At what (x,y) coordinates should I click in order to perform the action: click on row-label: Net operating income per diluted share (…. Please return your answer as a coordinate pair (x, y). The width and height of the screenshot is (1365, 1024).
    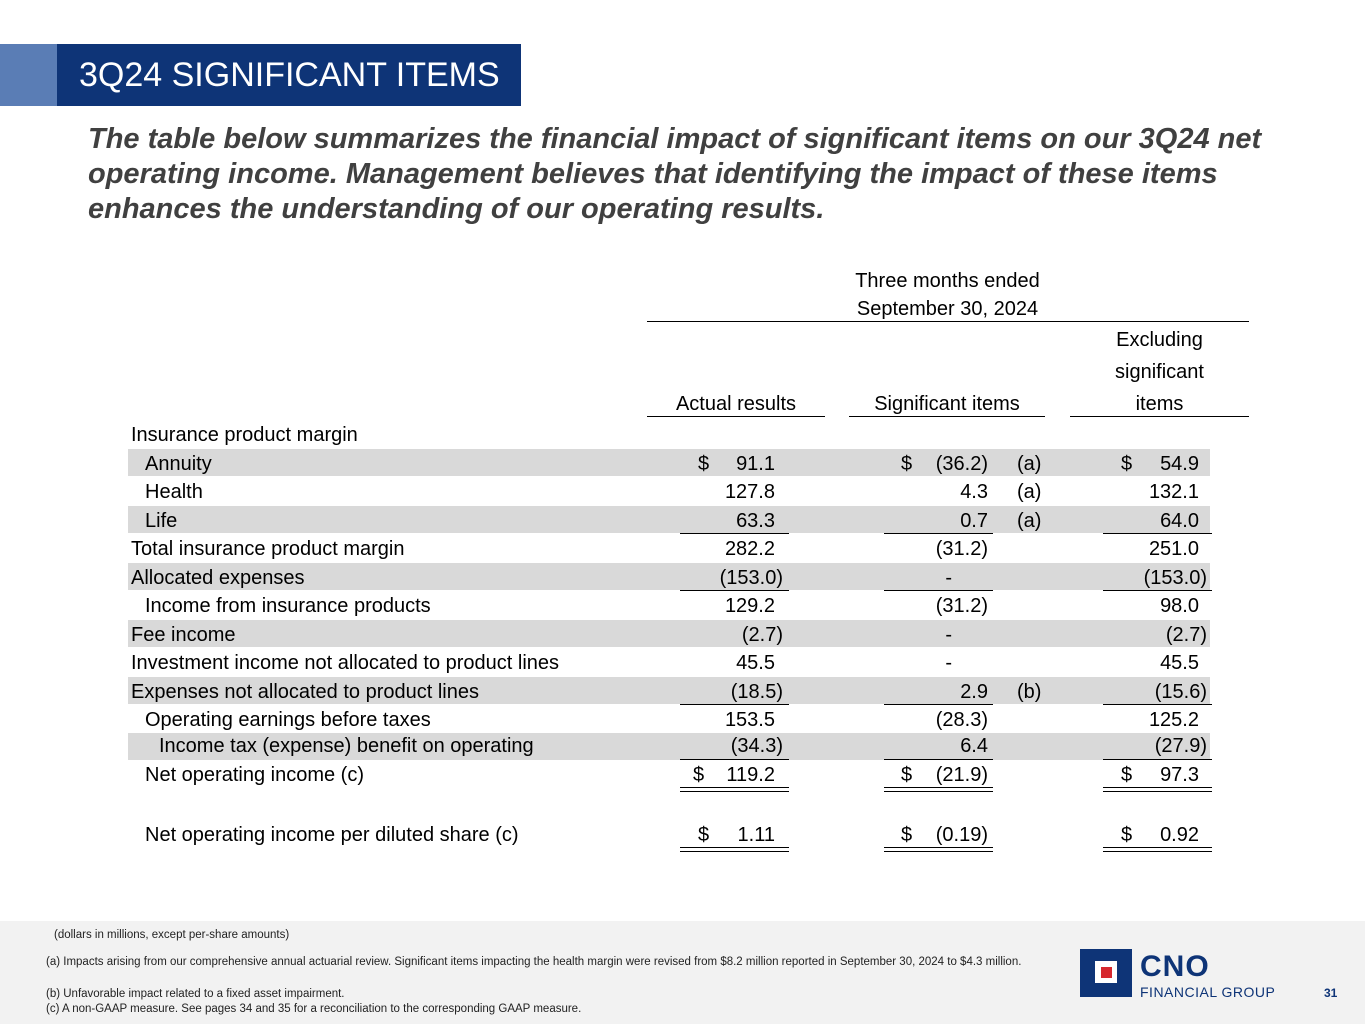
    Looking at the image, I should click on (332, 835).